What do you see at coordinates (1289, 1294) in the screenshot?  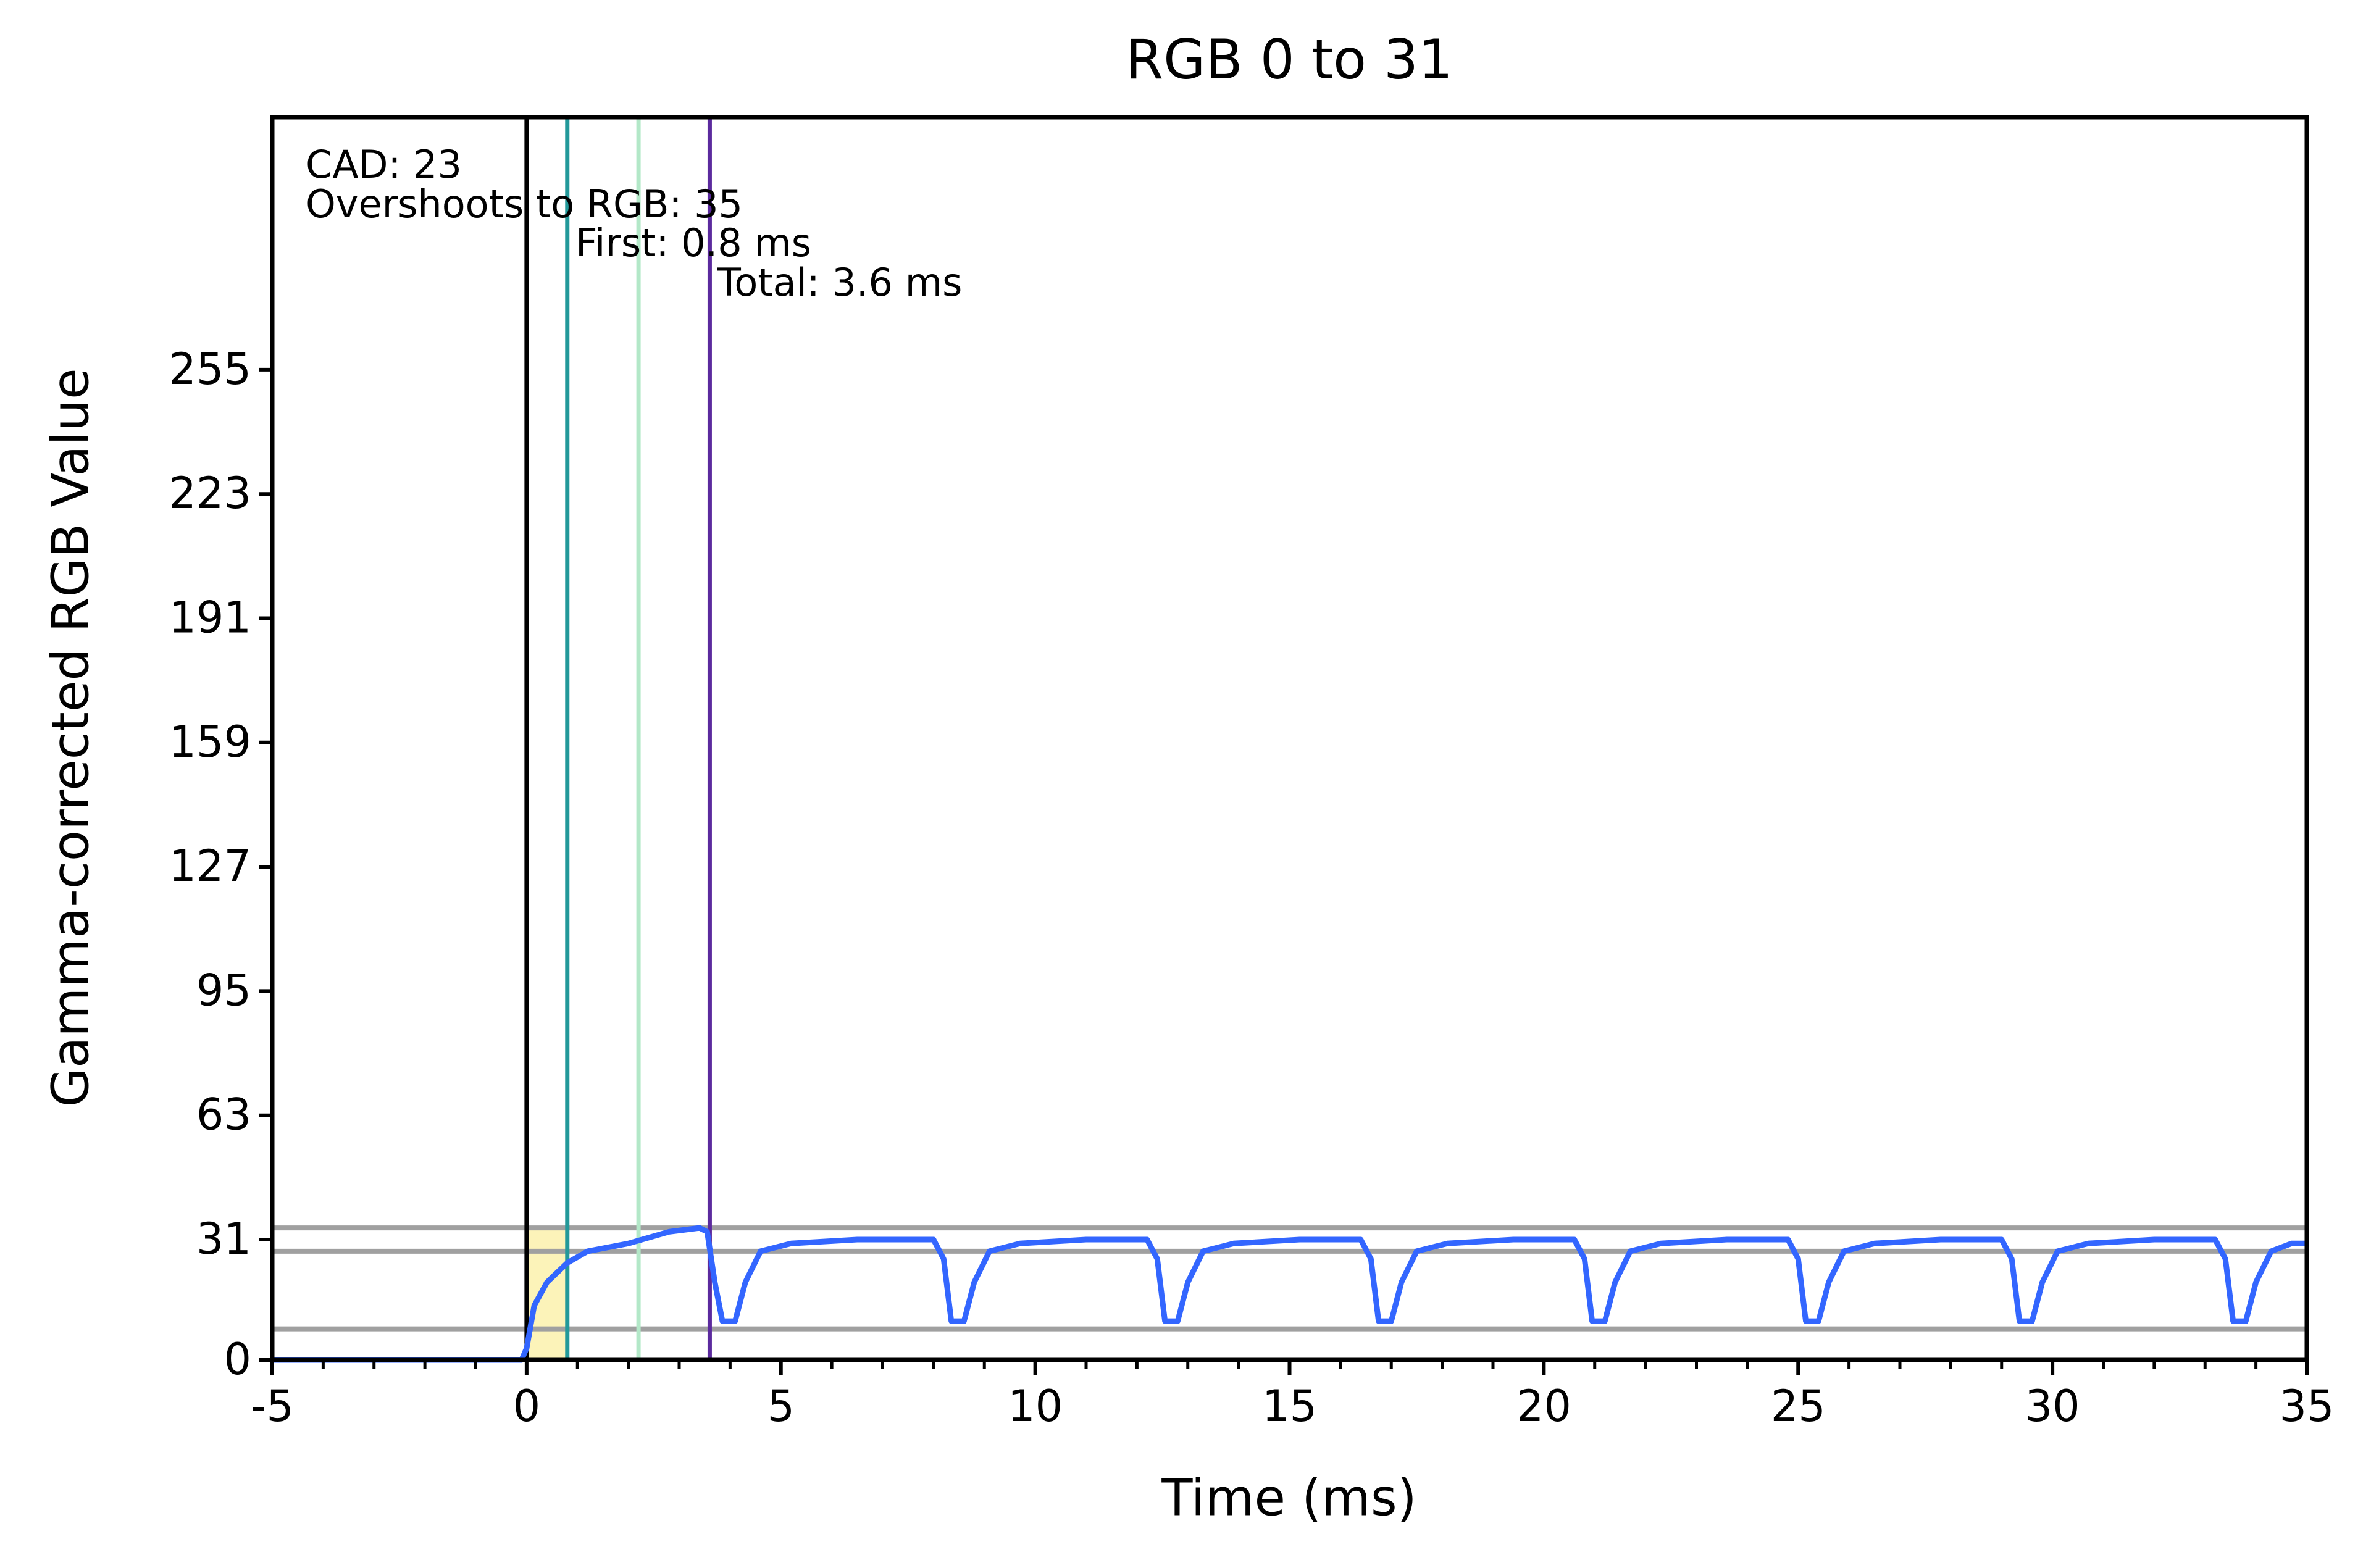 I see `data-line` at bounding box center [1289, 1294].